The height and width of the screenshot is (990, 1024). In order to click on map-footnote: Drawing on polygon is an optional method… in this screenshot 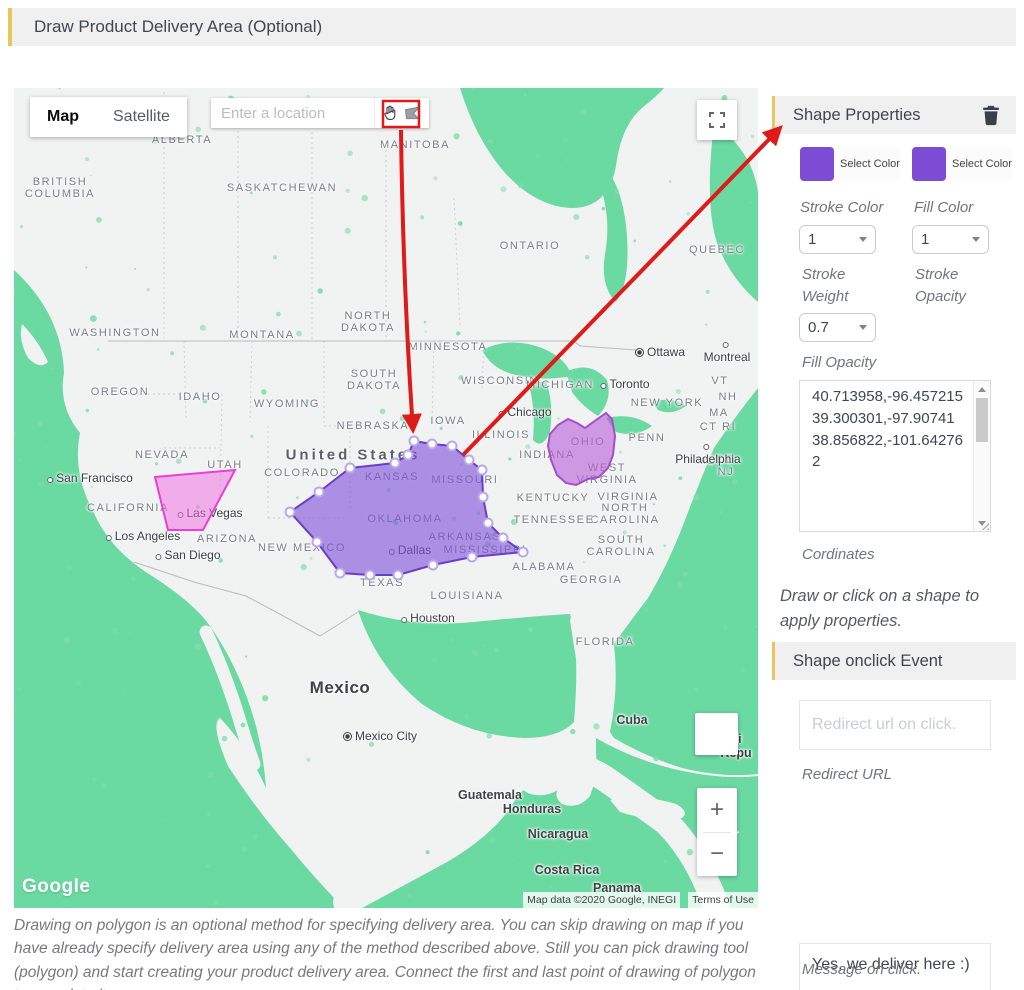, I will do `click(385, 953)`.